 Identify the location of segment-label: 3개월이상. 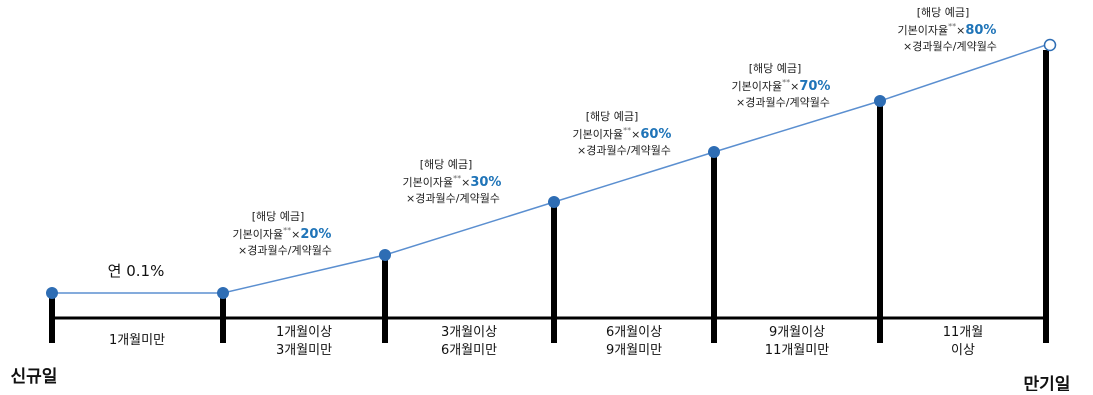
(469, 332).